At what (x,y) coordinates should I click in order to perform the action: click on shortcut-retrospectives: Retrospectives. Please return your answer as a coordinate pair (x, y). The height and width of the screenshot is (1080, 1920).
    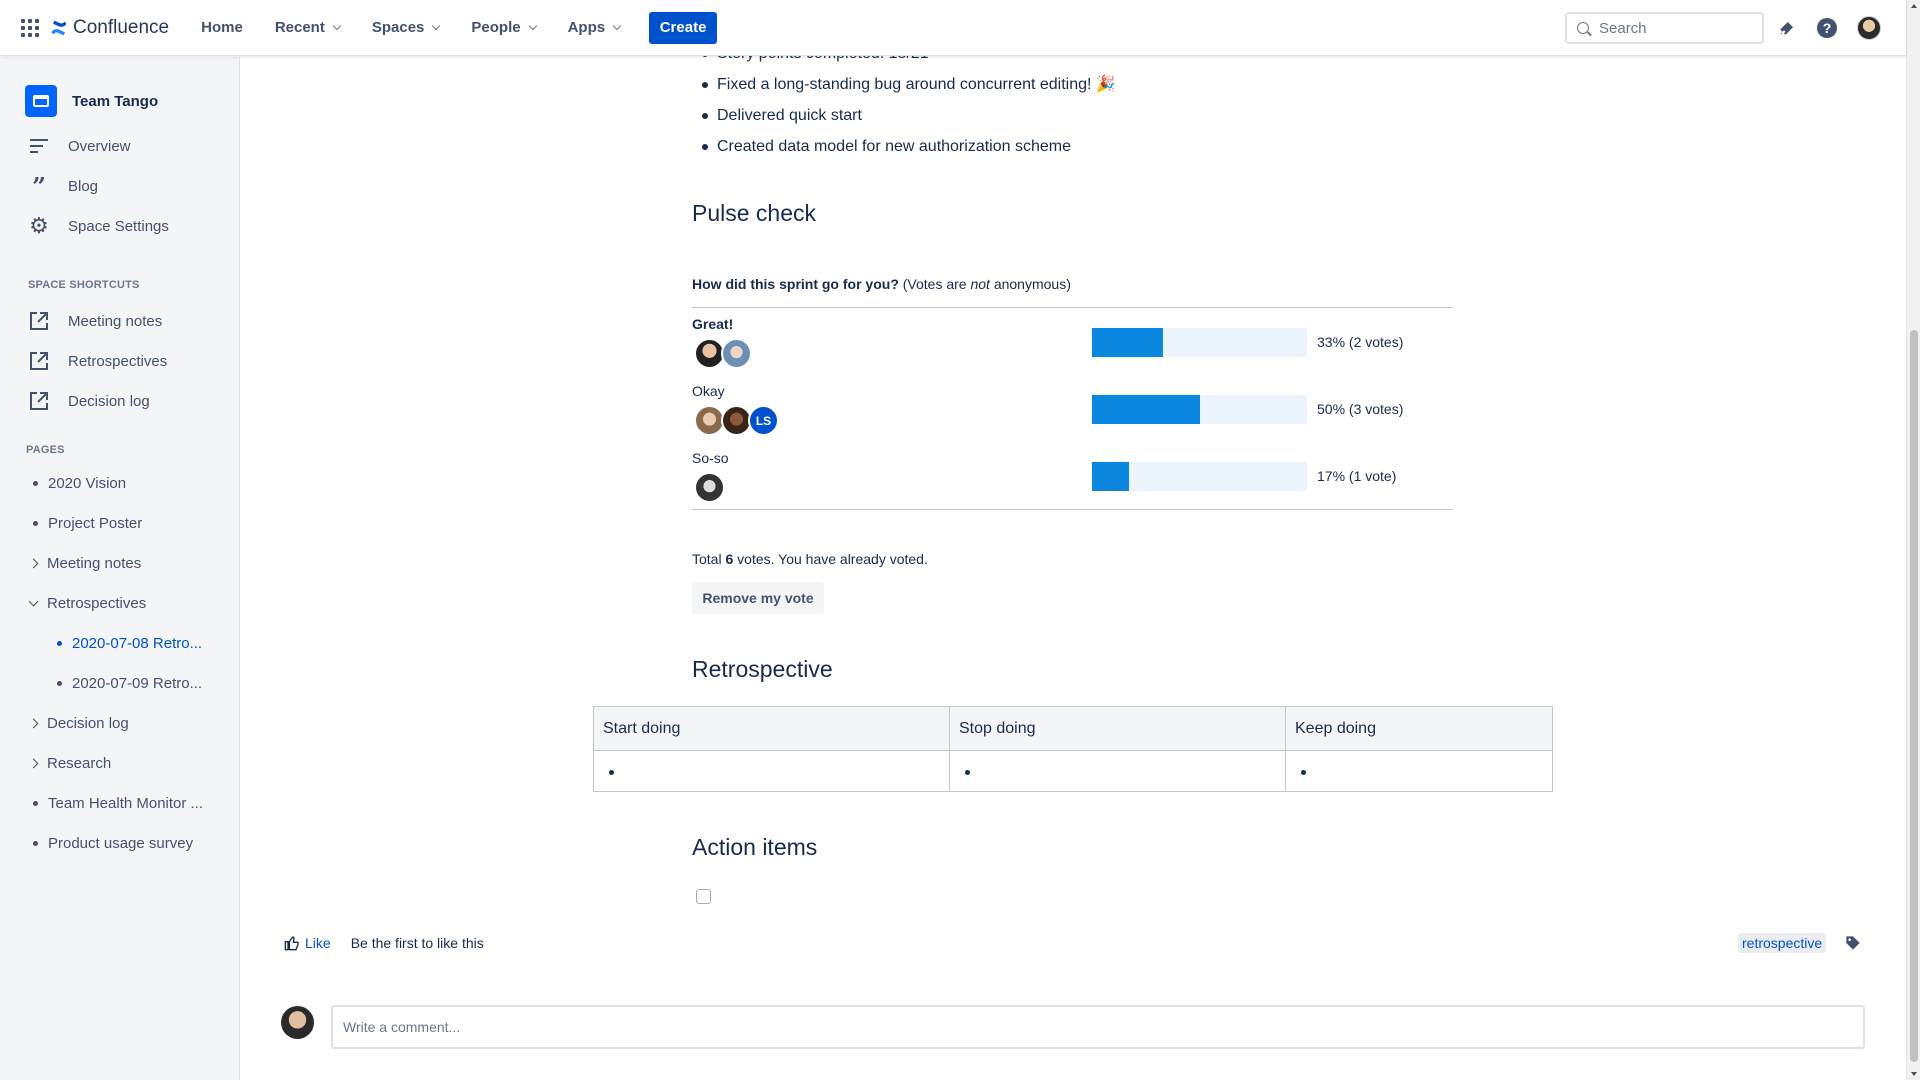
    Looking at the image, I should click on (97, 361).